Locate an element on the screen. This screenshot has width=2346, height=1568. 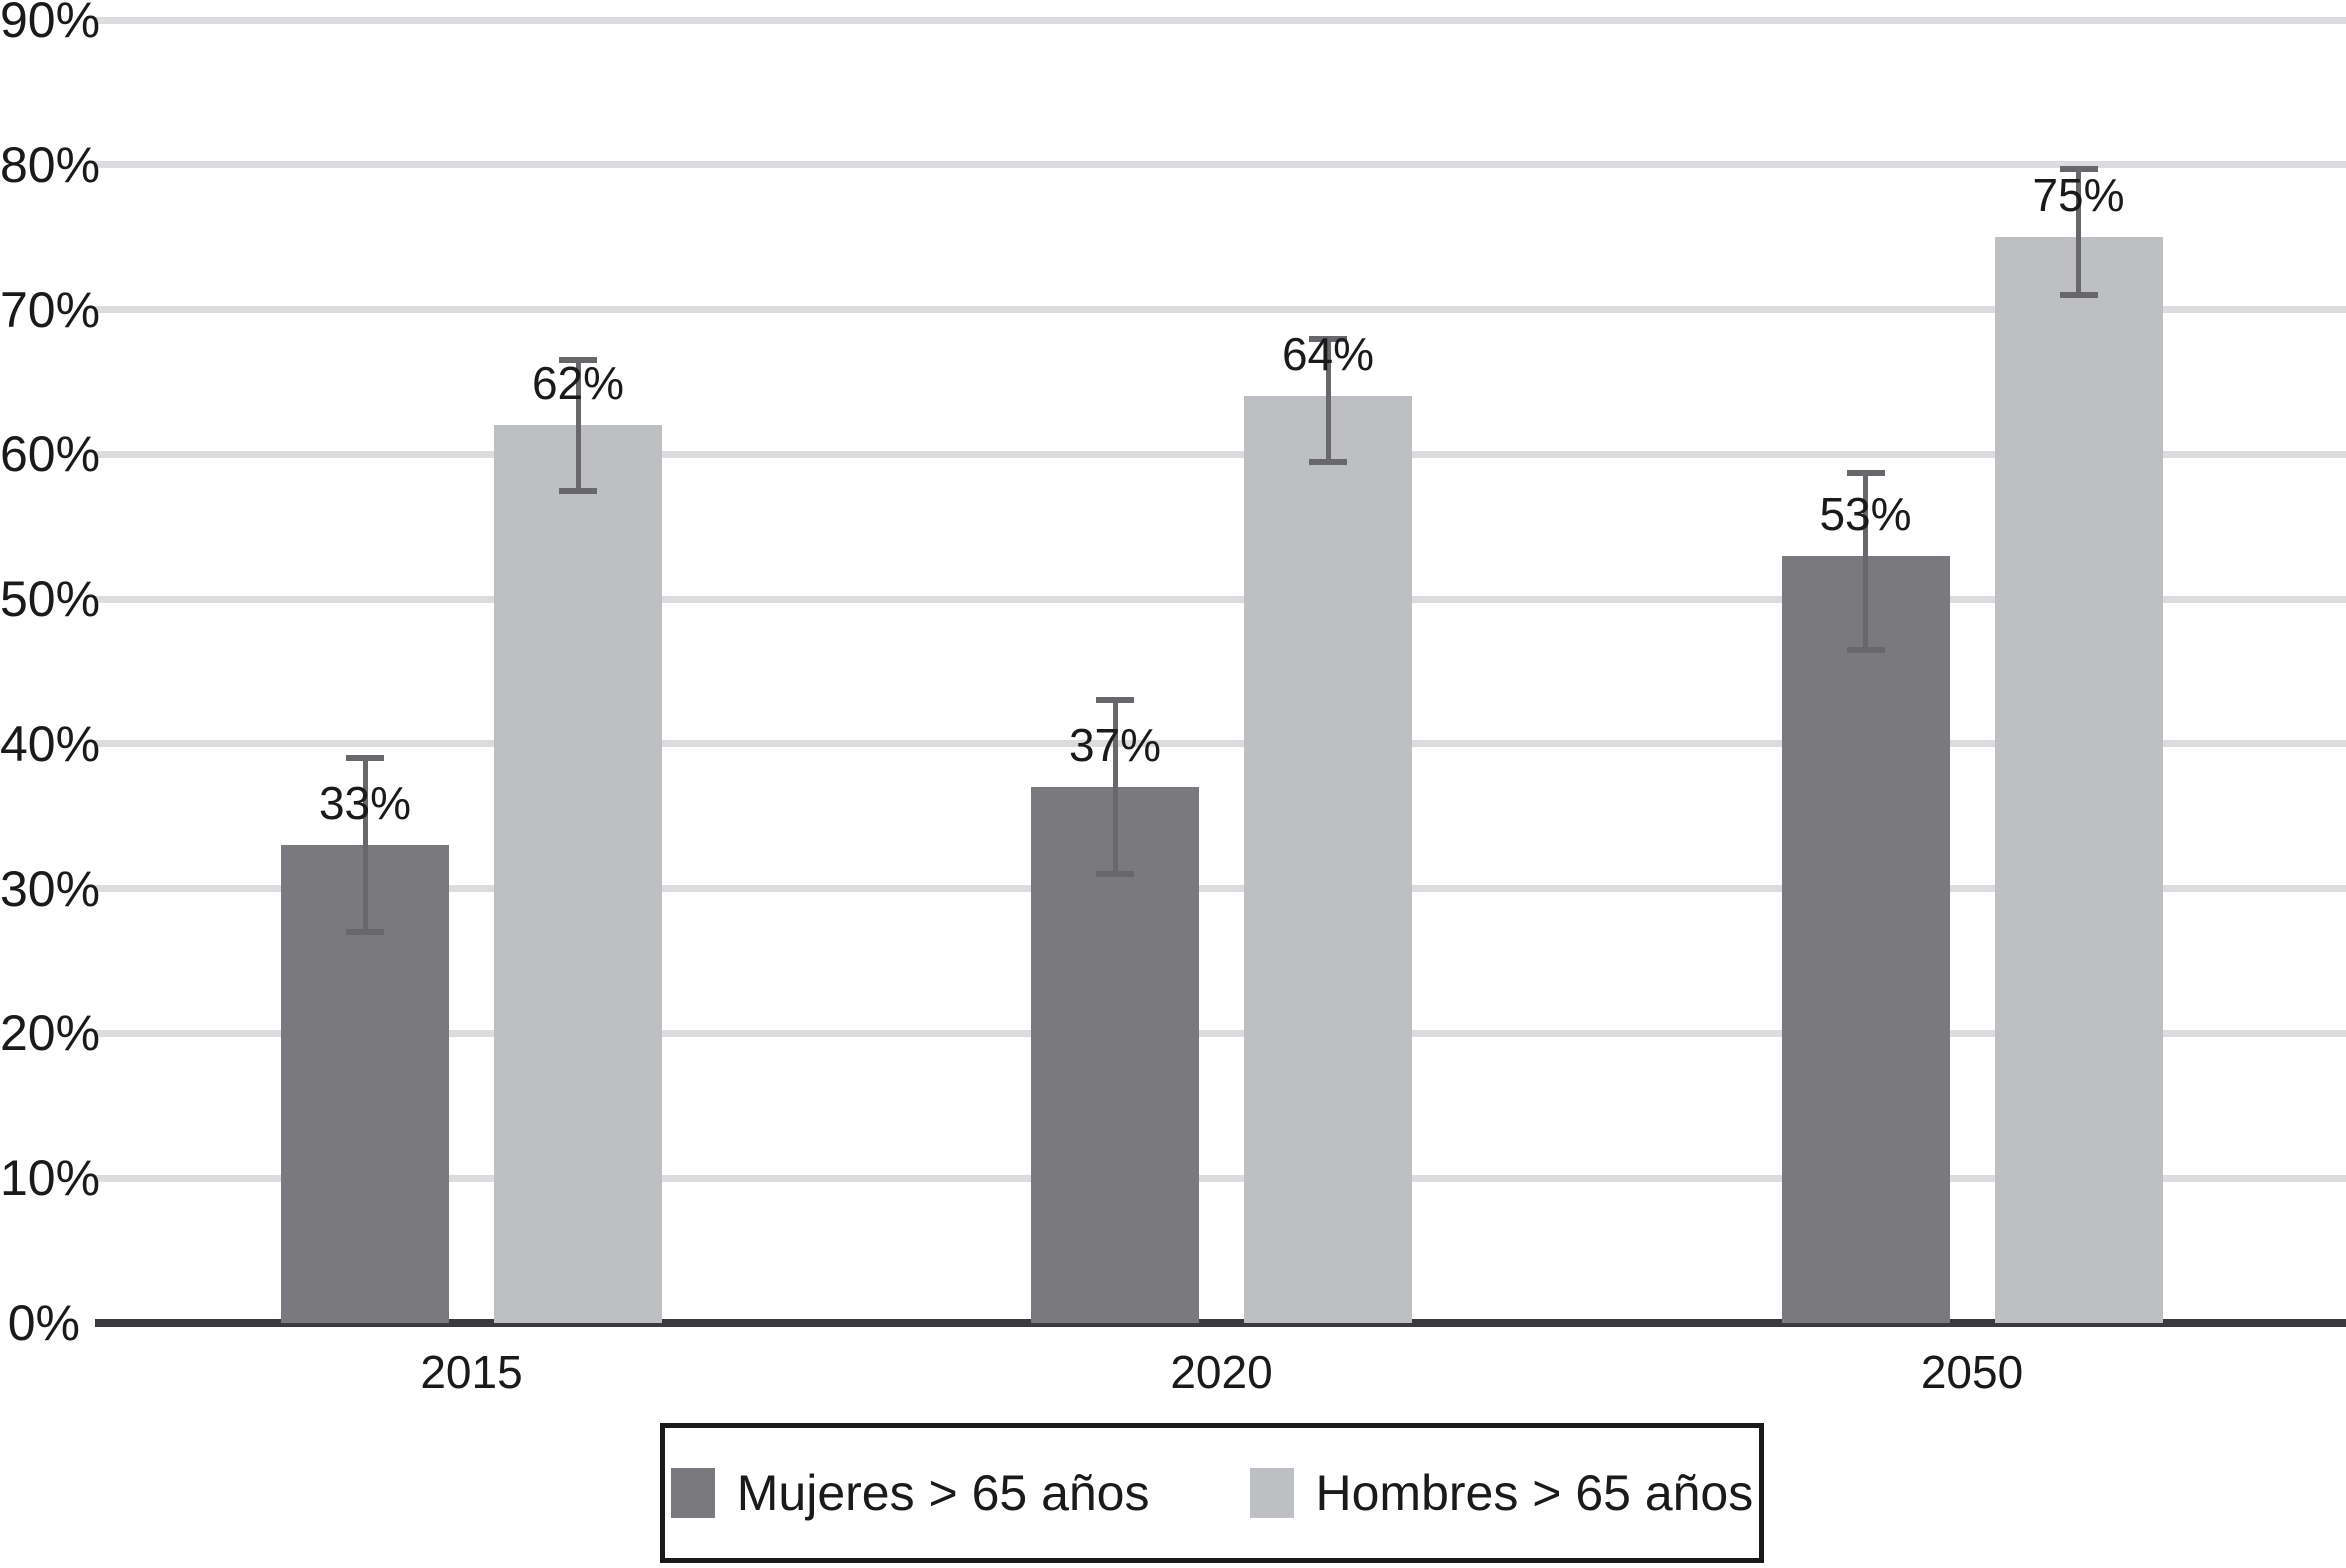
error-bar-cap-top-hombres-2015 is located at coordinates (578, 360).